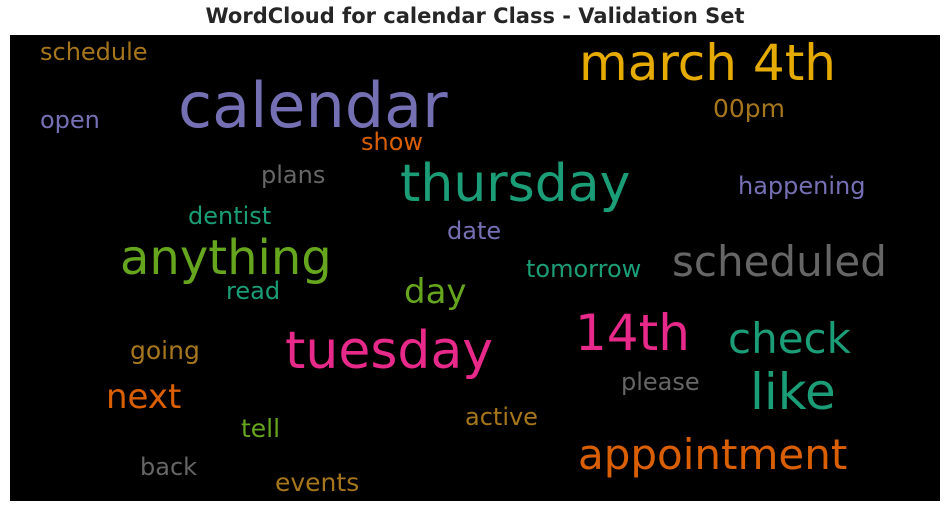 The width and height of the screenshot is (950, 511). I want to click on word-please: please, so click(660, 382).